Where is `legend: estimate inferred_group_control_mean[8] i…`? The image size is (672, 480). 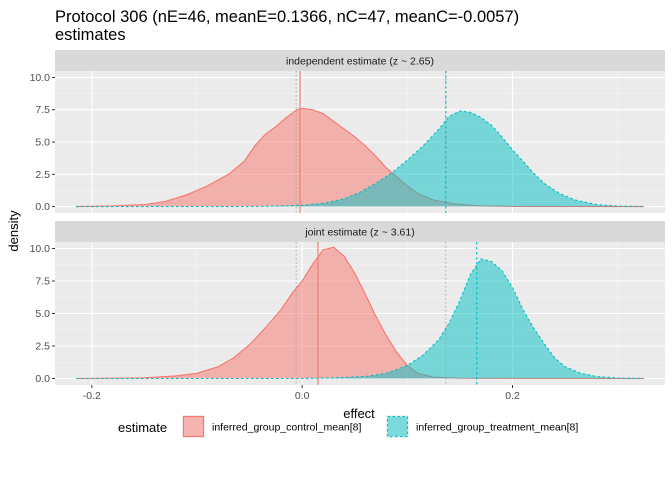
legend: estimate inferred_group_control_mean[8] i… is located at coordinates (348, 426).